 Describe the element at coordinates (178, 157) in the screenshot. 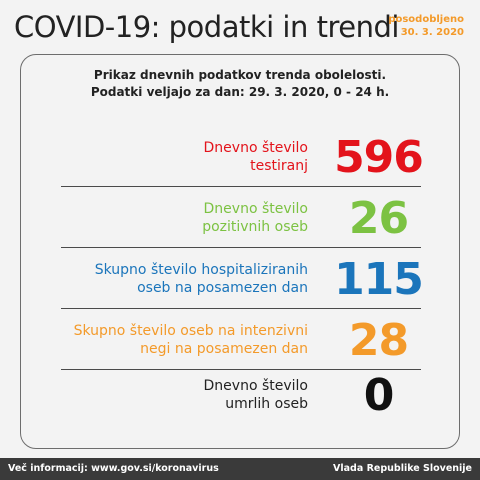

I see `stat-label: Dnevno število testiranj` at that location.